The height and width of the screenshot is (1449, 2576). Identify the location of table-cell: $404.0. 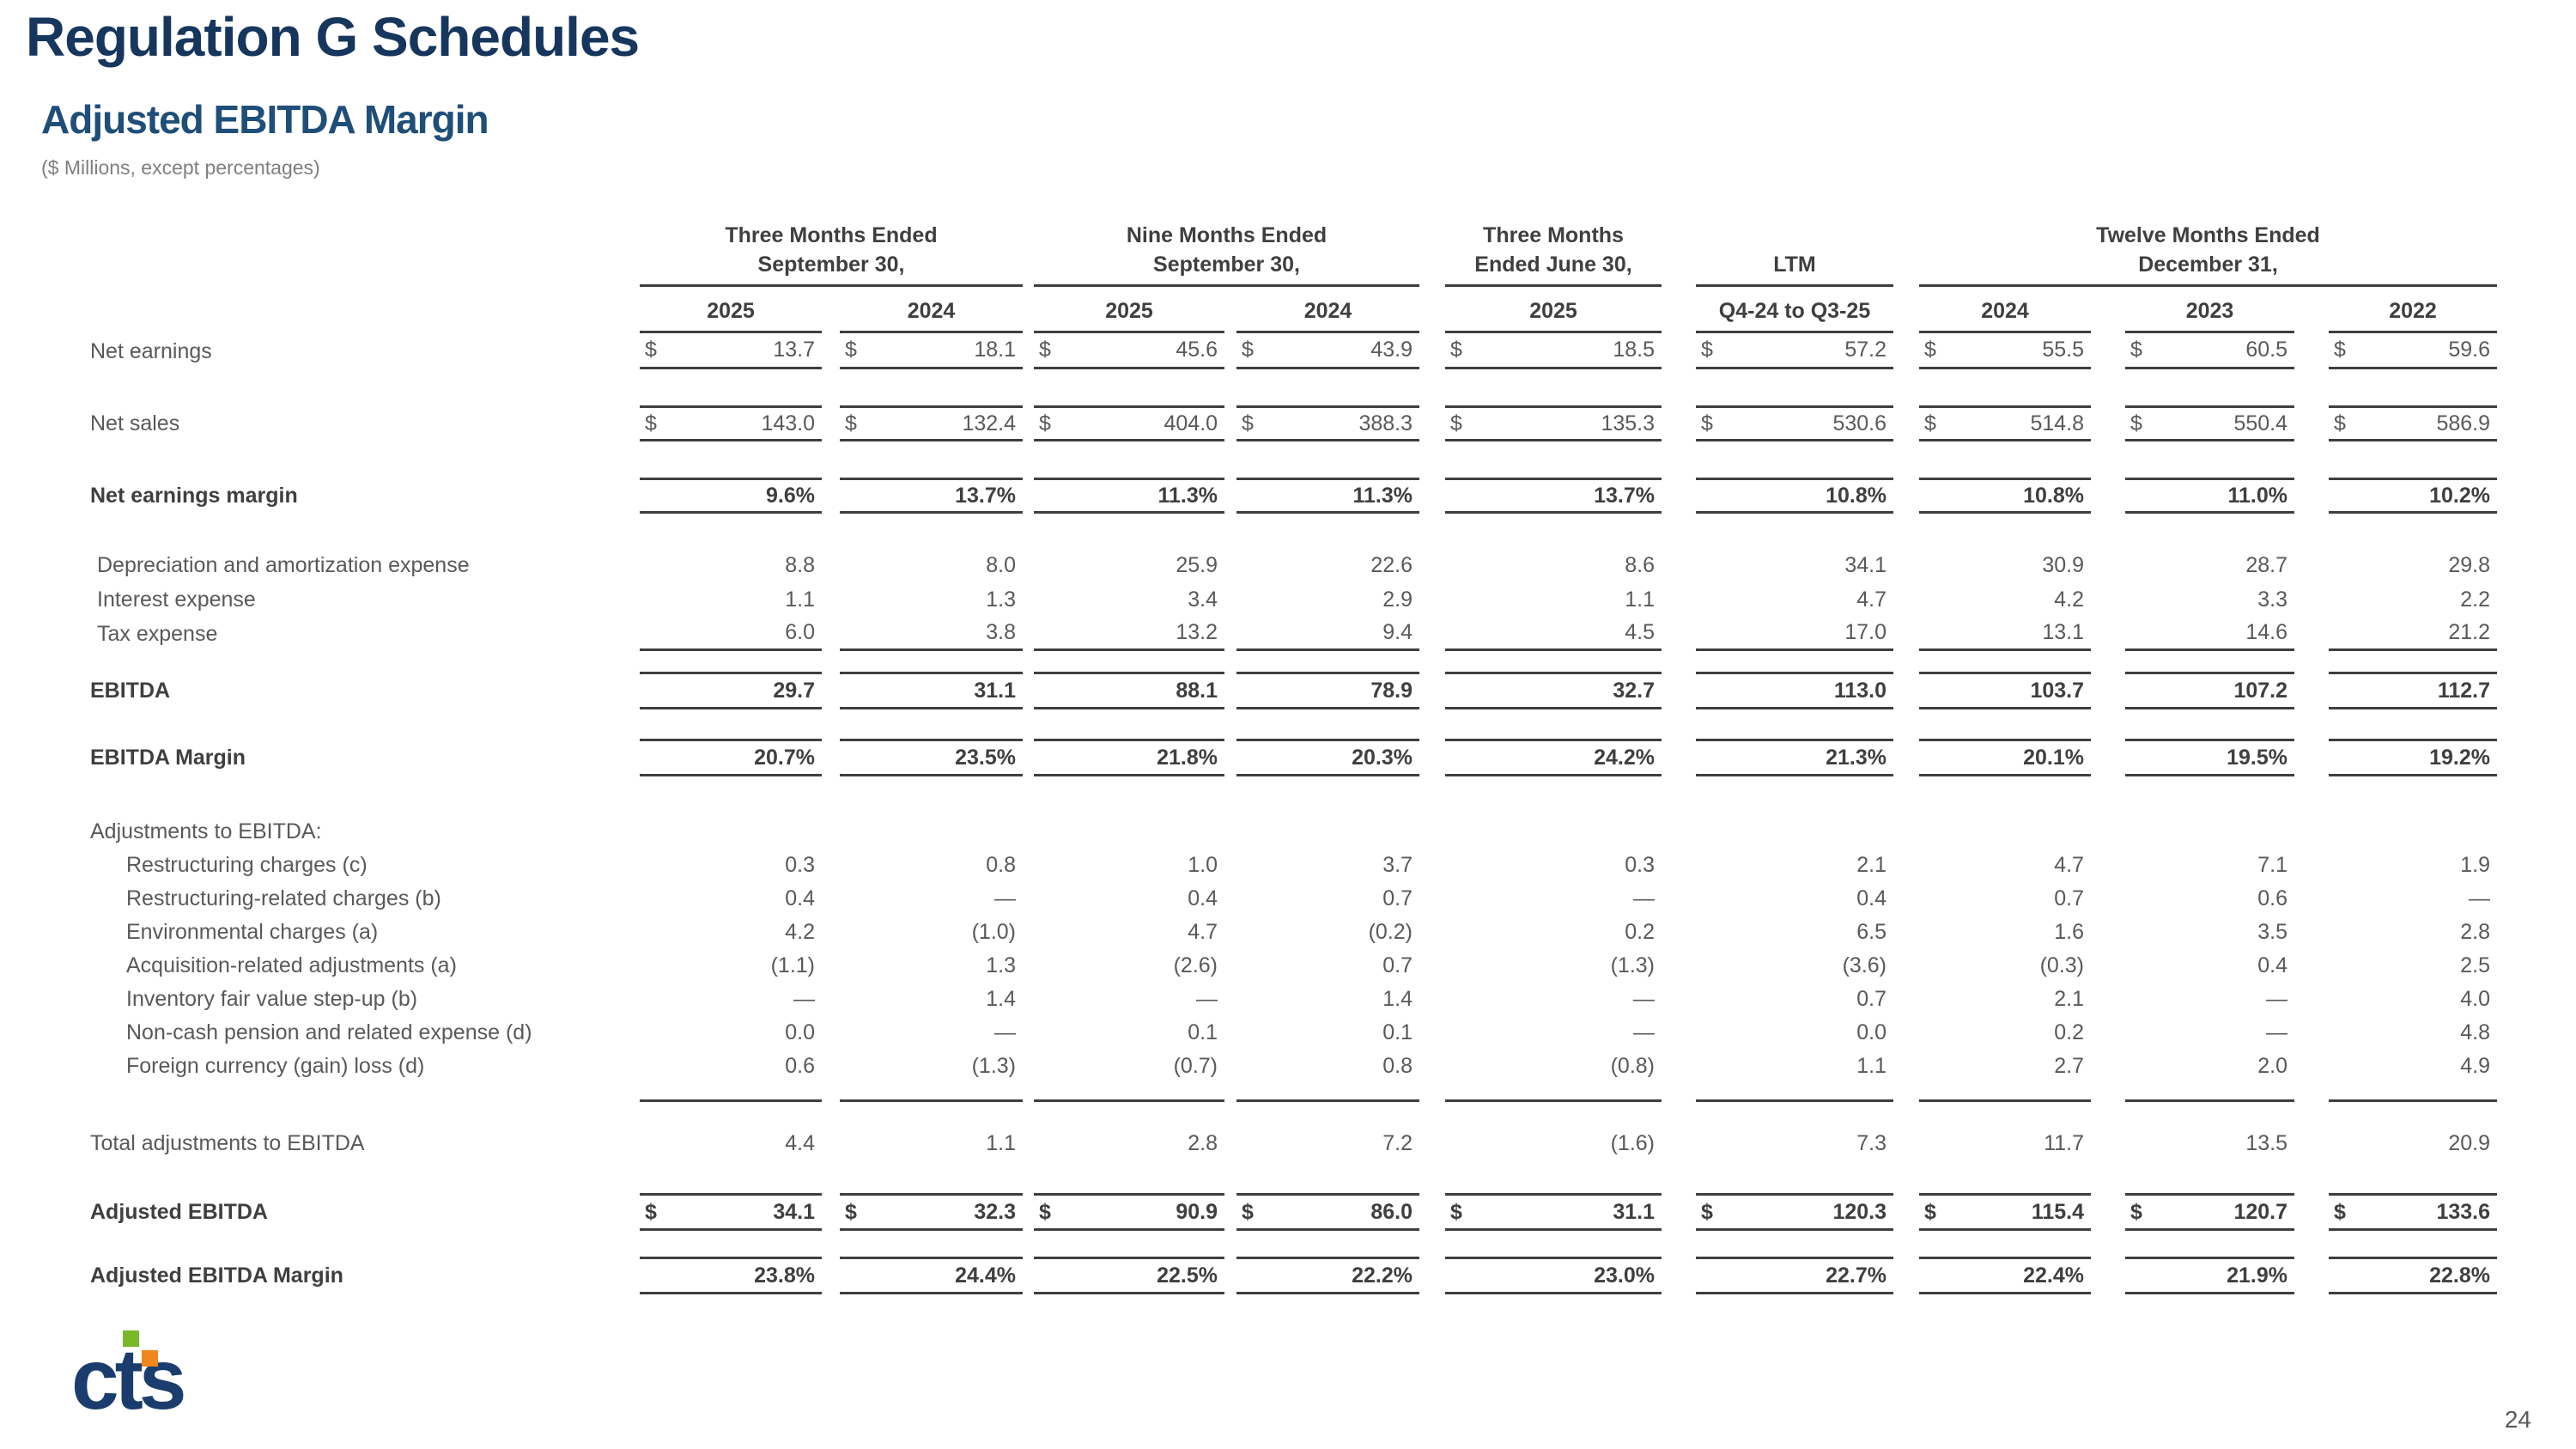
(1129, 423).